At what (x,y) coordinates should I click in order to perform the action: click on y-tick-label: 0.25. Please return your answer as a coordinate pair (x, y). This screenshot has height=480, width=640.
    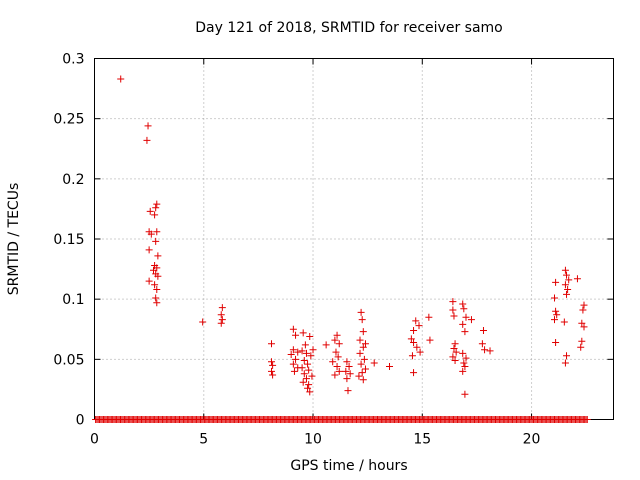
    Looking at the image, I should click on (68, 120).